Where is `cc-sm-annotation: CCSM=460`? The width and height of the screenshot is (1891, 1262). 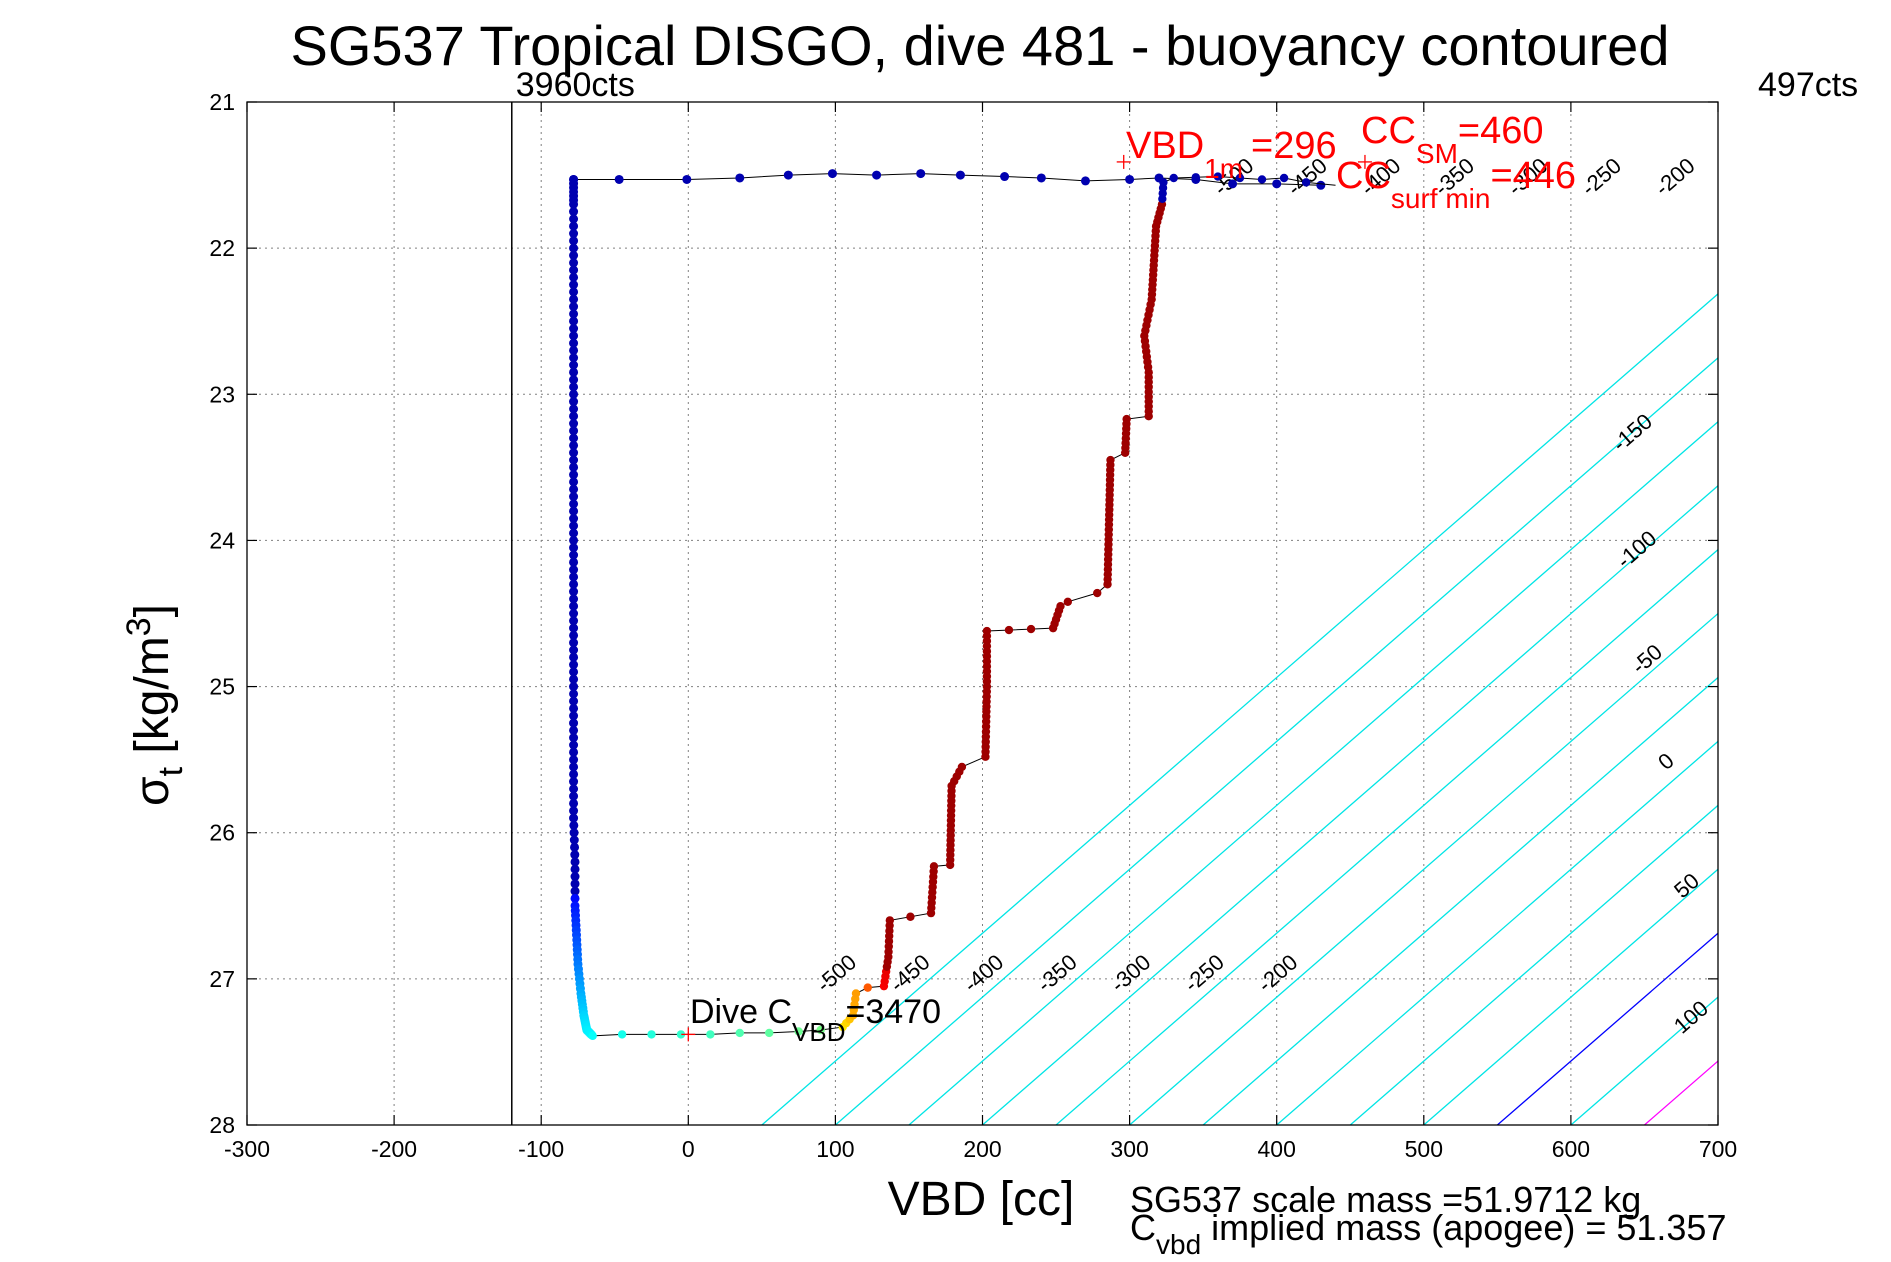 cc-sm-annotation: CCSM=460 is located at coordinates (1452, 139).